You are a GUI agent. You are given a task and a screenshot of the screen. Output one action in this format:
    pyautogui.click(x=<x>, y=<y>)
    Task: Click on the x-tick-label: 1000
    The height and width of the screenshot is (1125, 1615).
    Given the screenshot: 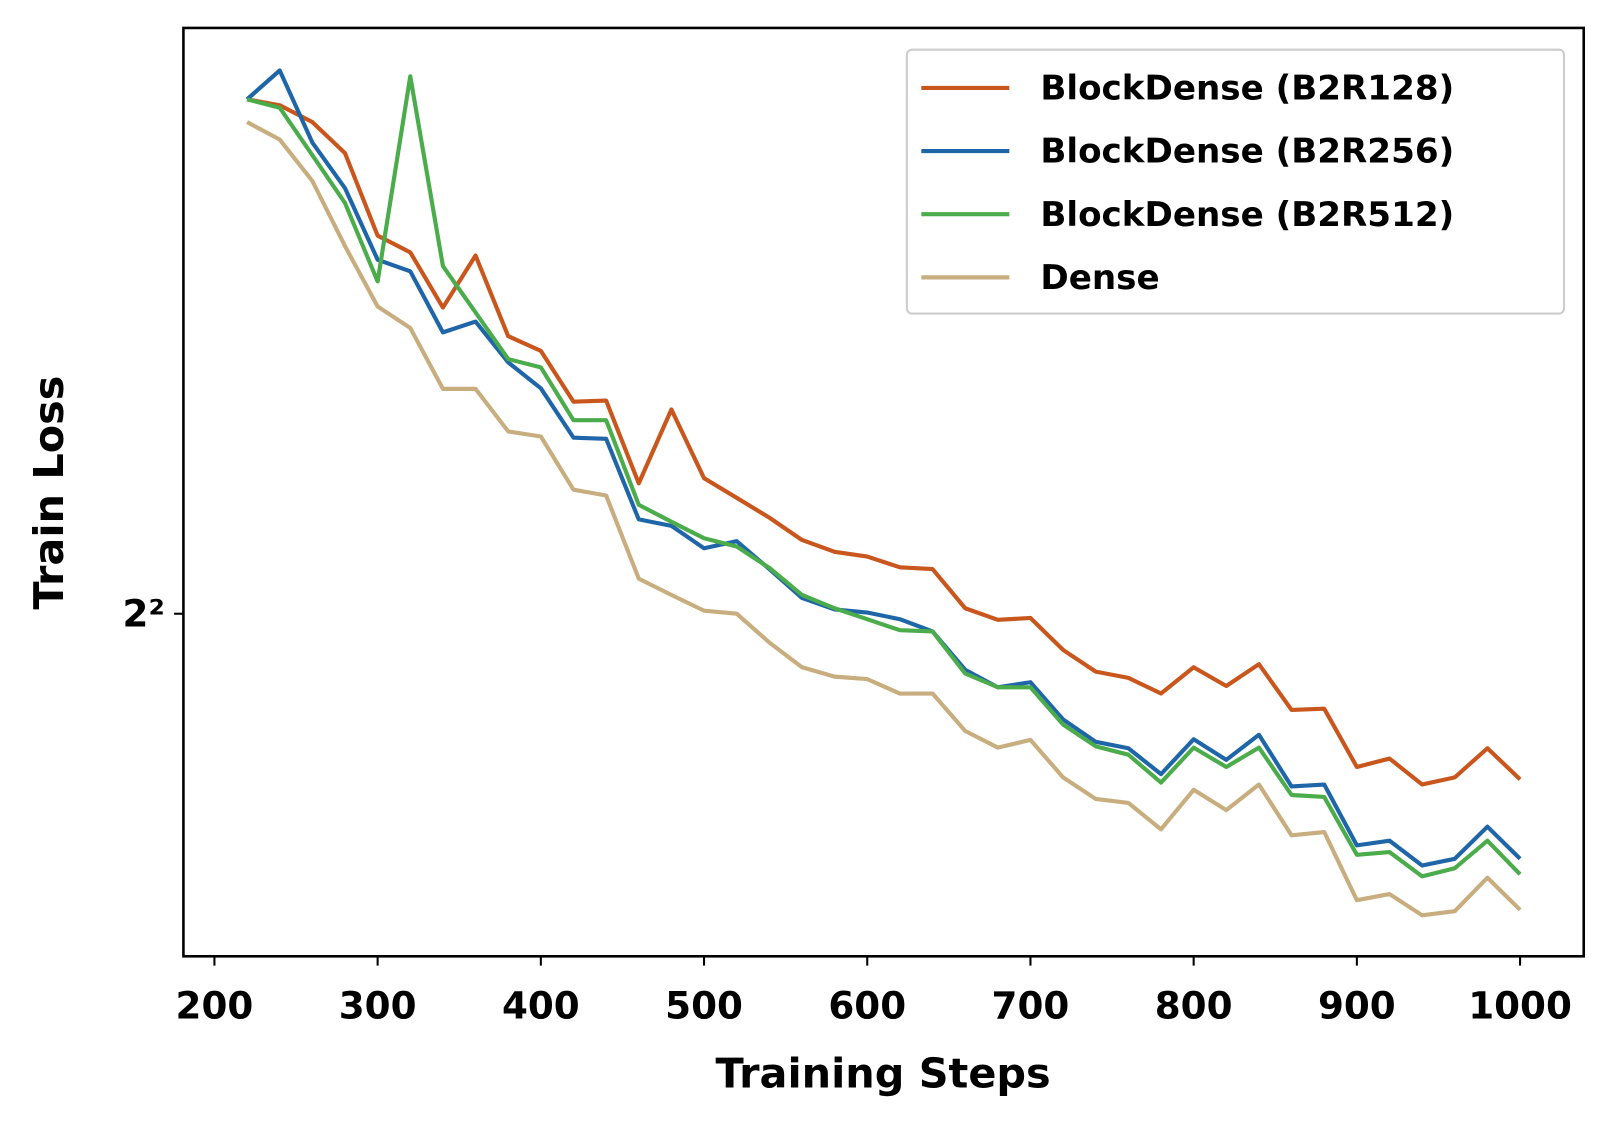 What is the action you would take?
    pyautogui.click(x=1520, y=1006)
    